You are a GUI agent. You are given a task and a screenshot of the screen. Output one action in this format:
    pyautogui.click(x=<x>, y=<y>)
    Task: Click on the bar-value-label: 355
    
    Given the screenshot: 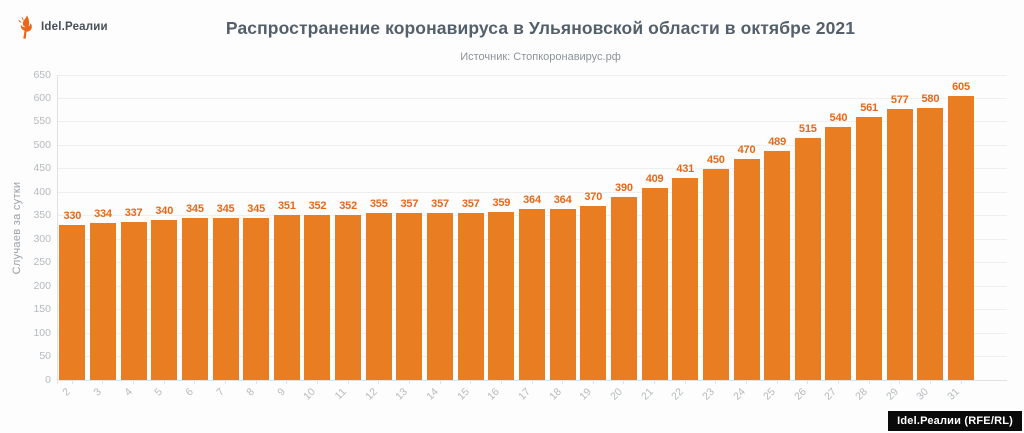 What is the action you would take?
    pyautogui.click(x=378, y=204)
    